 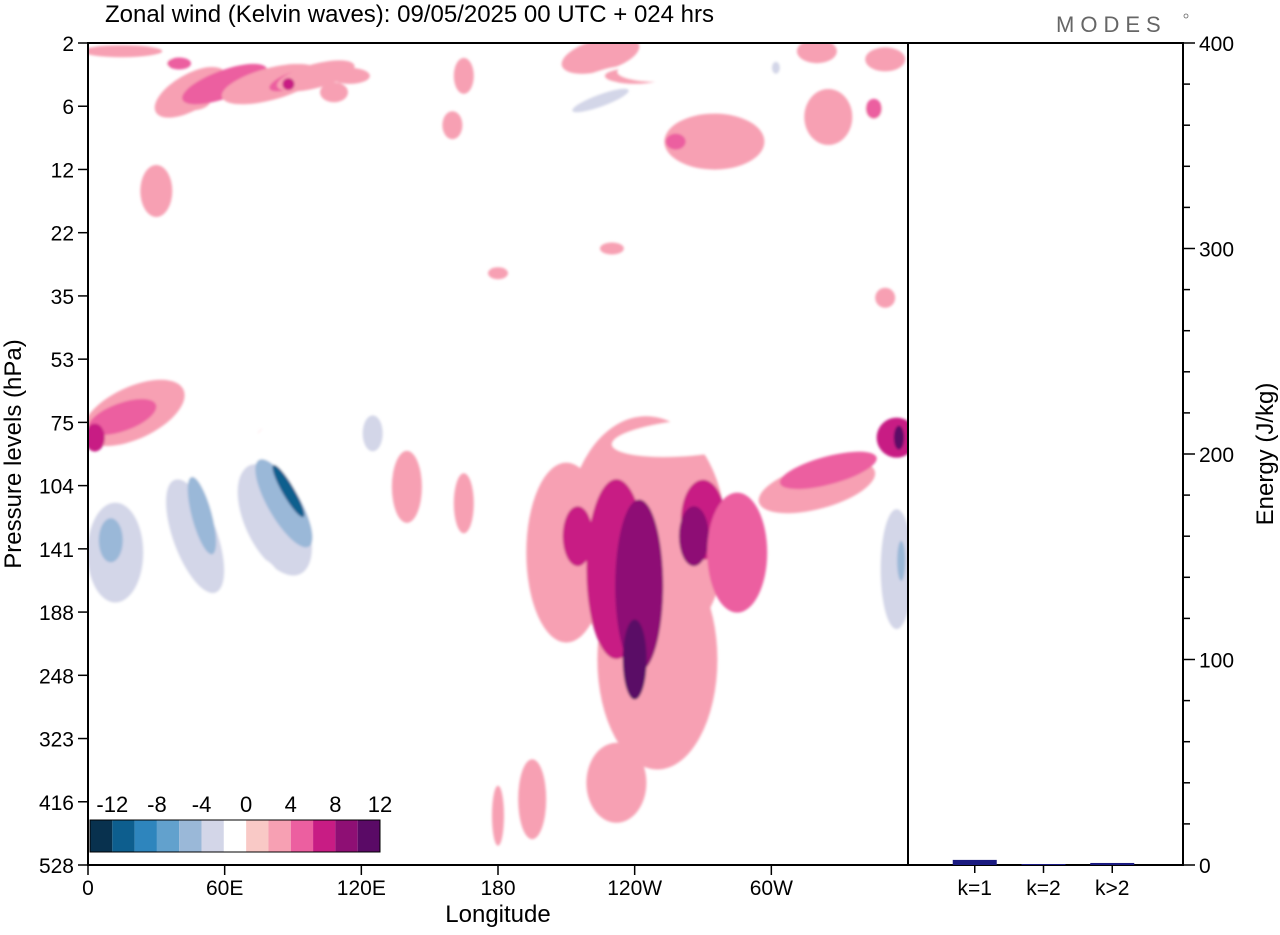 I want to click on y-axis-label: Pressure levels (hPa), so click(x=13, y=453).